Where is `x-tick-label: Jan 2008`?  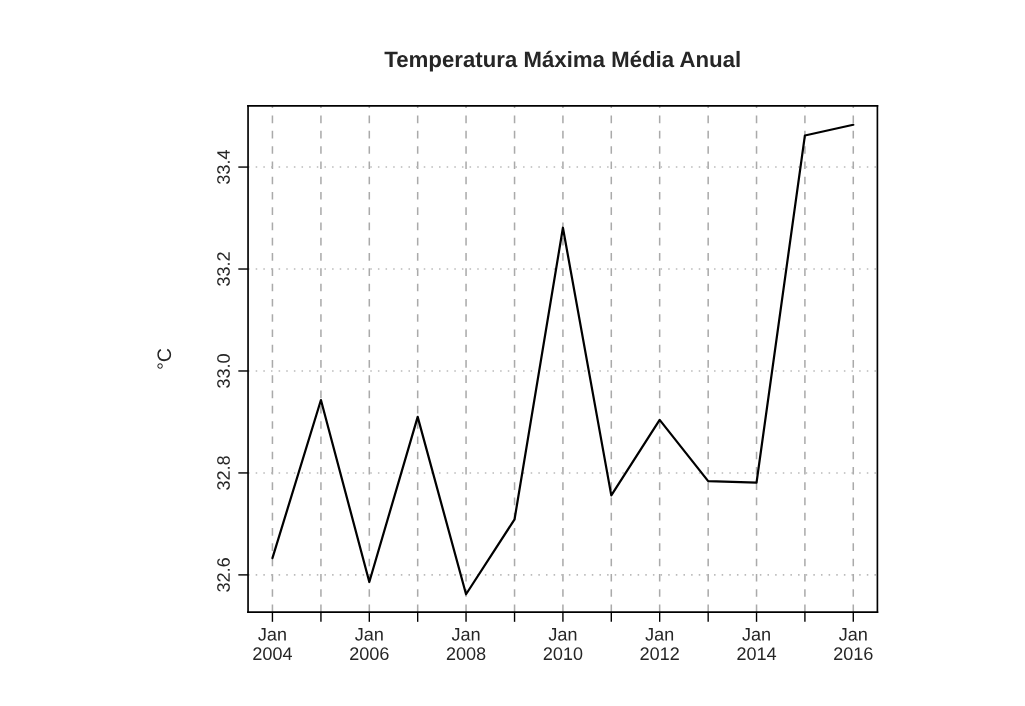 x-tick-label: Jan 2008 is located at coordinates (466, 644).